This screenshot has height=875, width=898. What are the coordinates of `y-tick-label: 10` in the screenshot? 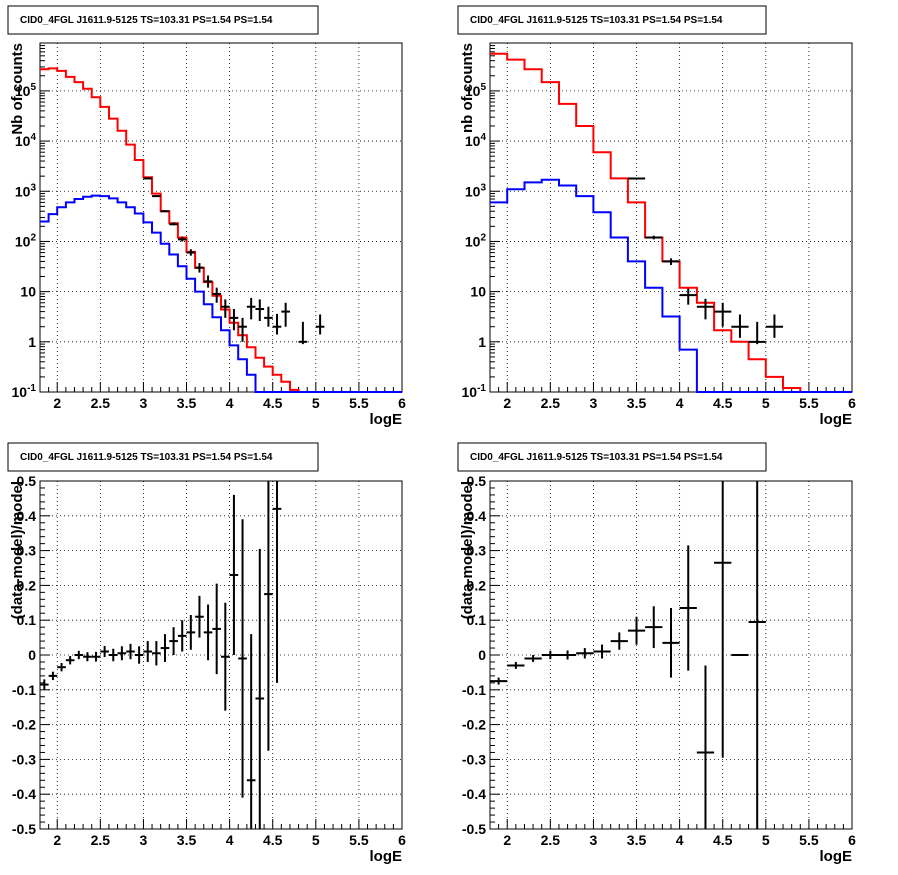 It's located at (478, 292).